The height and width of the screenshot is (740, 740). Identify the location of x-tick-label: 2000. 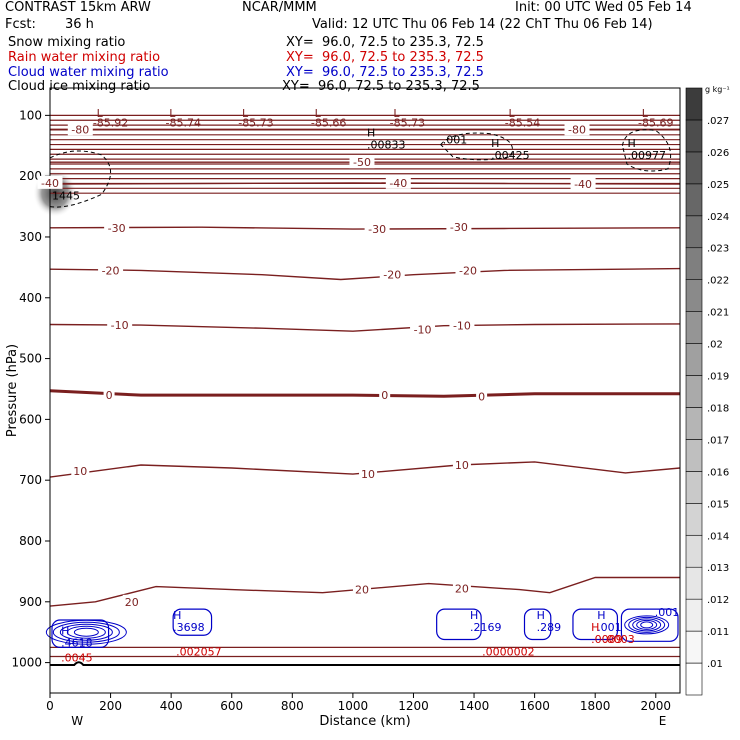
(655, 706).